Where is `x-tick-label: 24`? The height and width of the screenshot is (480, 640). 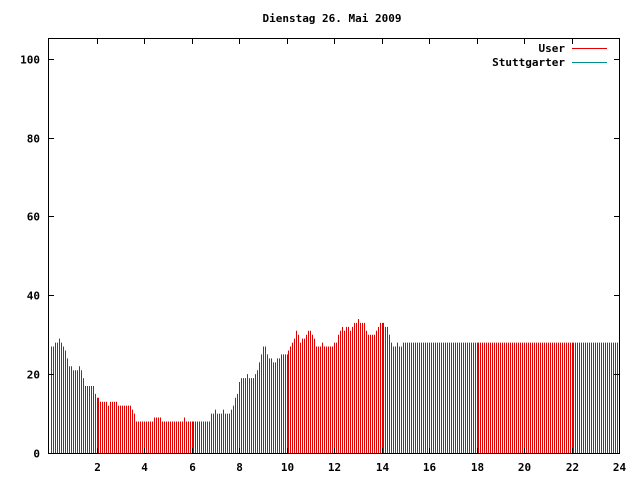
x-tick-label: 24 is located at coordinates (620, 467).